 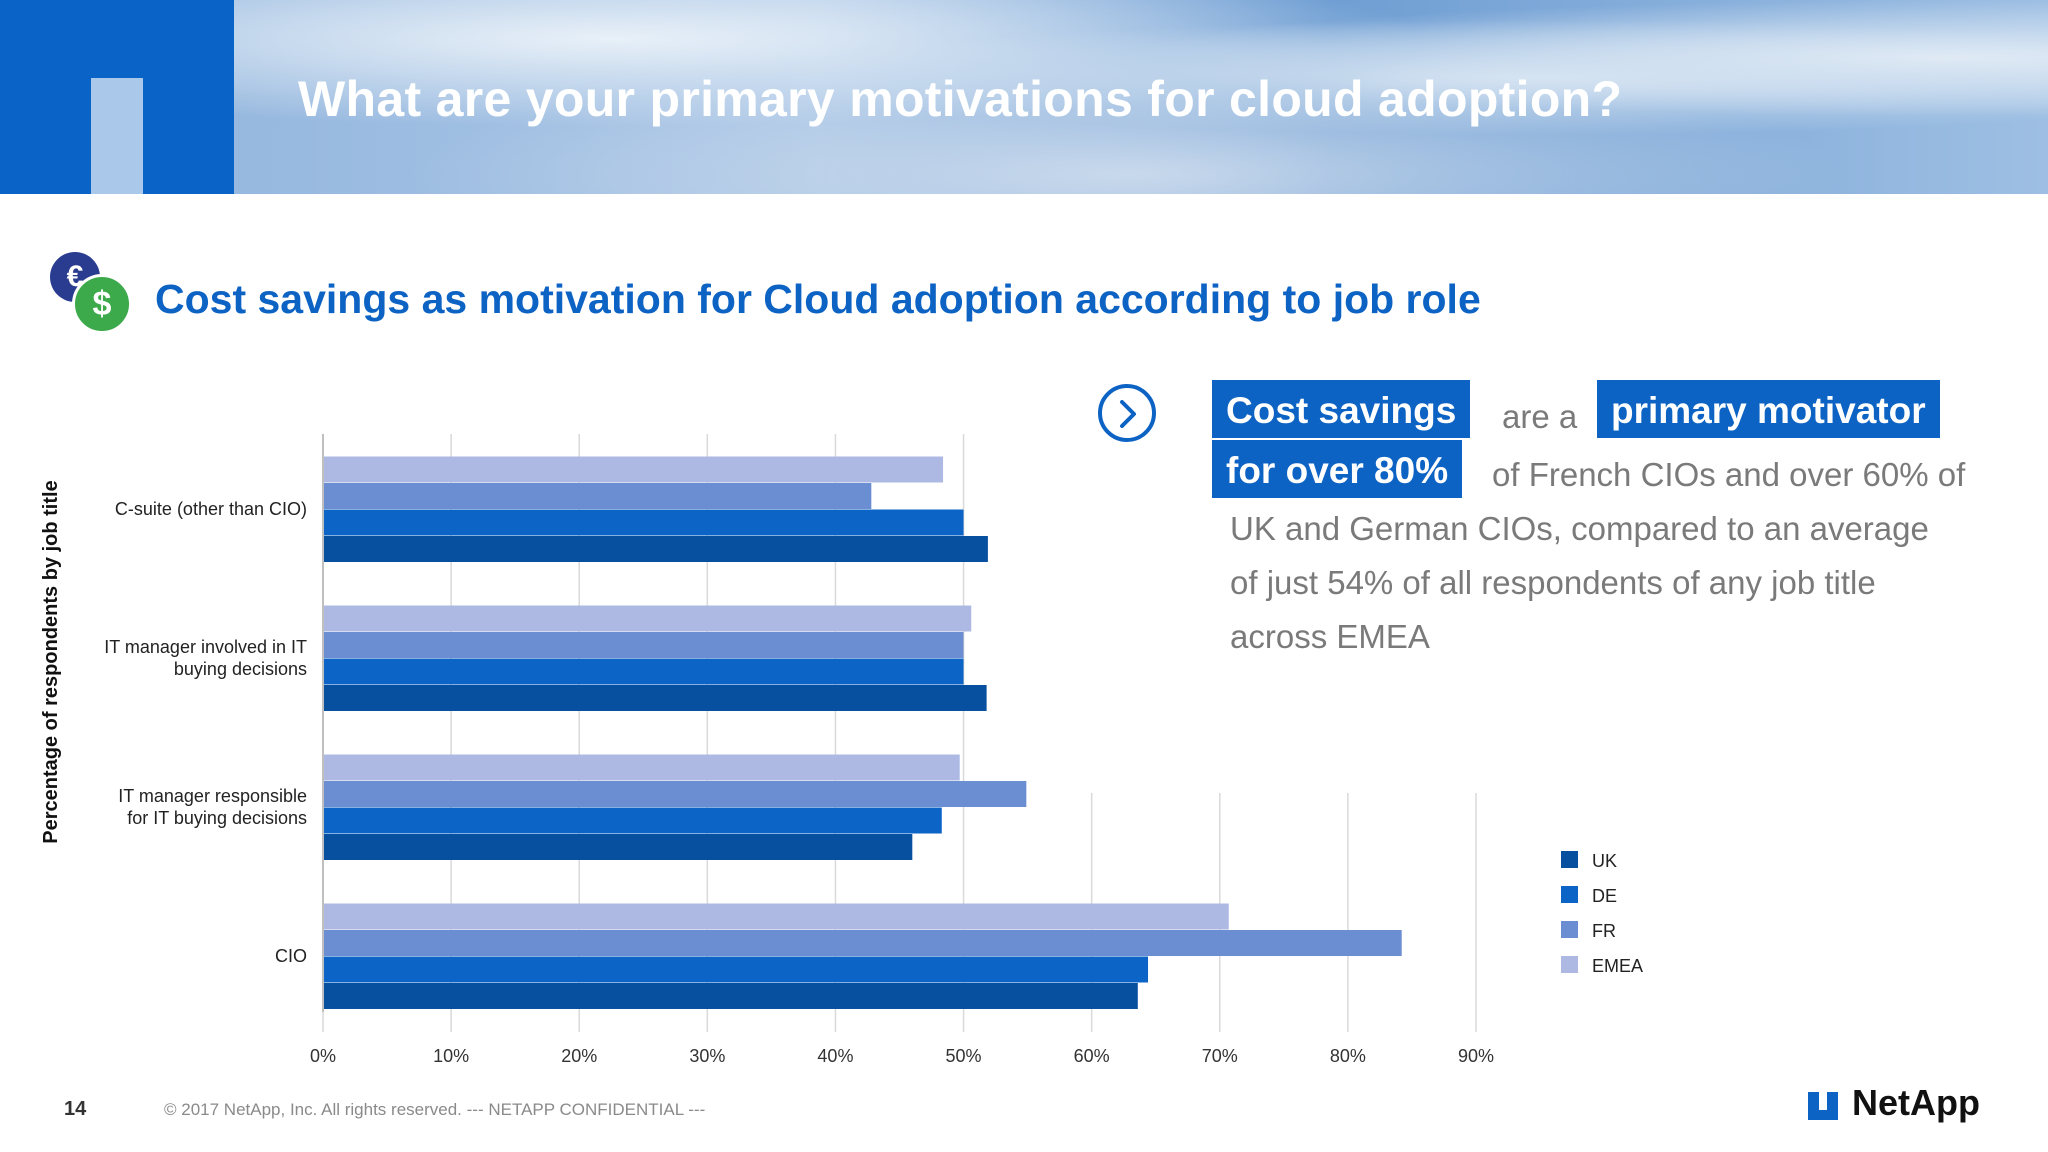 What do you see at coordinates (211, 509) in the screenshot?
I see `category-label: C-suite (other than CIO)` at bounding box center [211, 509].